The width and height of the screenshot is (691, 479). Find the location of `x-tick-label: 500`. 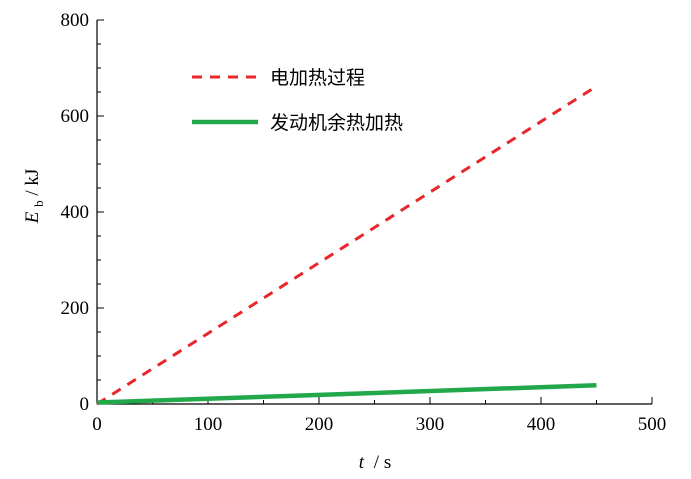

x-tick-label: 500 is located at coordinates (652, 424).